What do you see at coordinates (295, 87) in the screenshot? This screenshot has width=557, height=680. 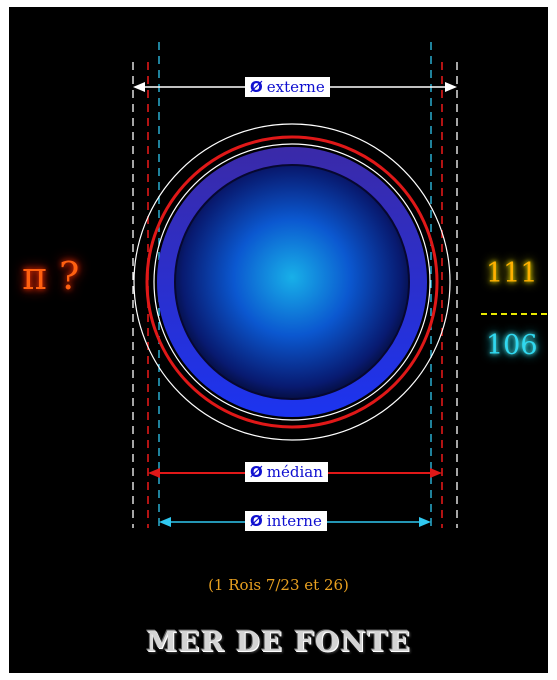 I see `externe-text: externe` at bounding box center [295, 87].